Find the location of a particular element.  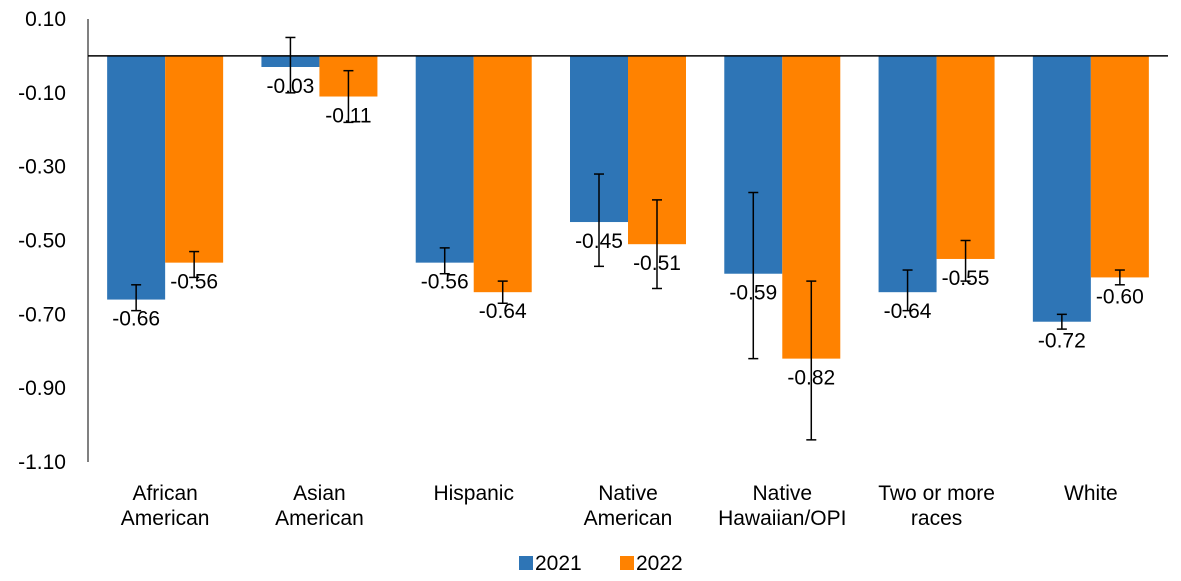

data-label: -0.45 is located at coordinates (599, 241).